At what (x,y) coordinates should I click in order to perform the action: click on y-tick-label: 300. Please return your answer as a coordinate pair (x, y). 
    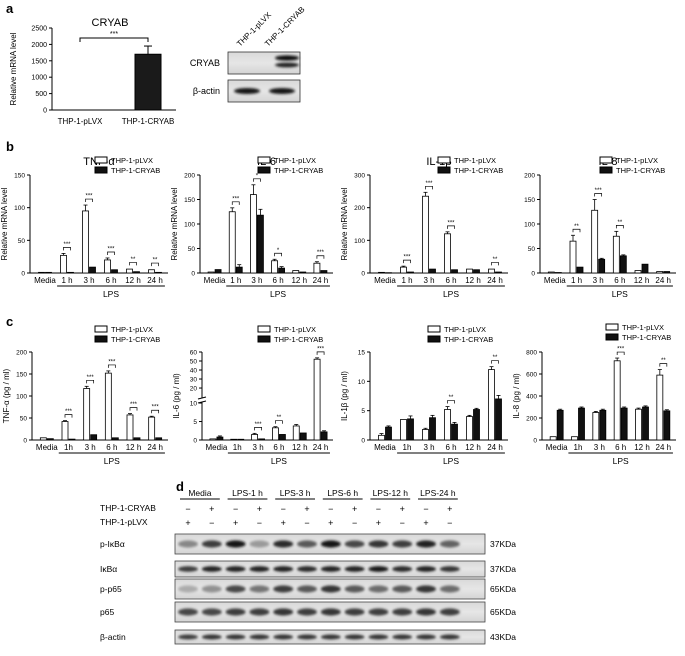
    Looking at the image, I should click on (359, 176).